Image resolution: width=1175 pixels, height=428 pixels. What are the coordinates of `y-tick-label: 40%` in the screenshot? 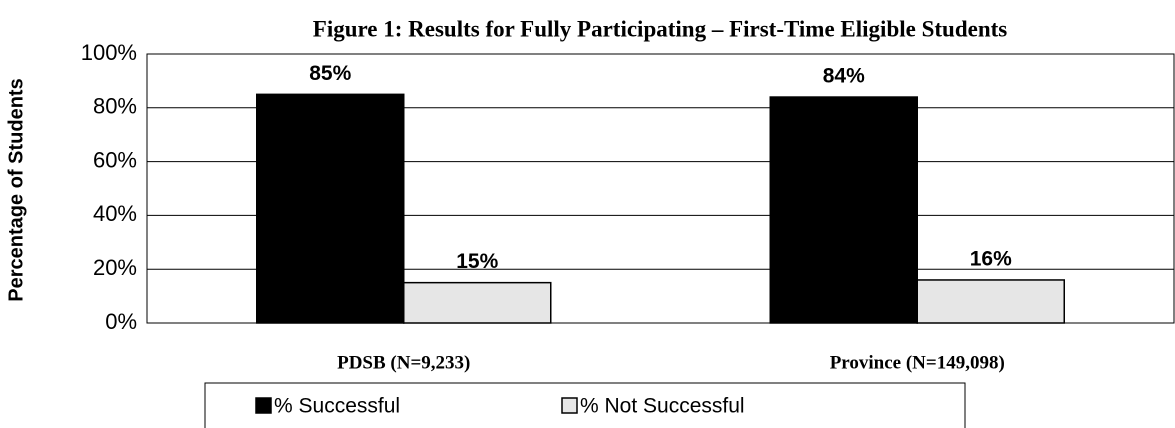 It's located at (115, 213).